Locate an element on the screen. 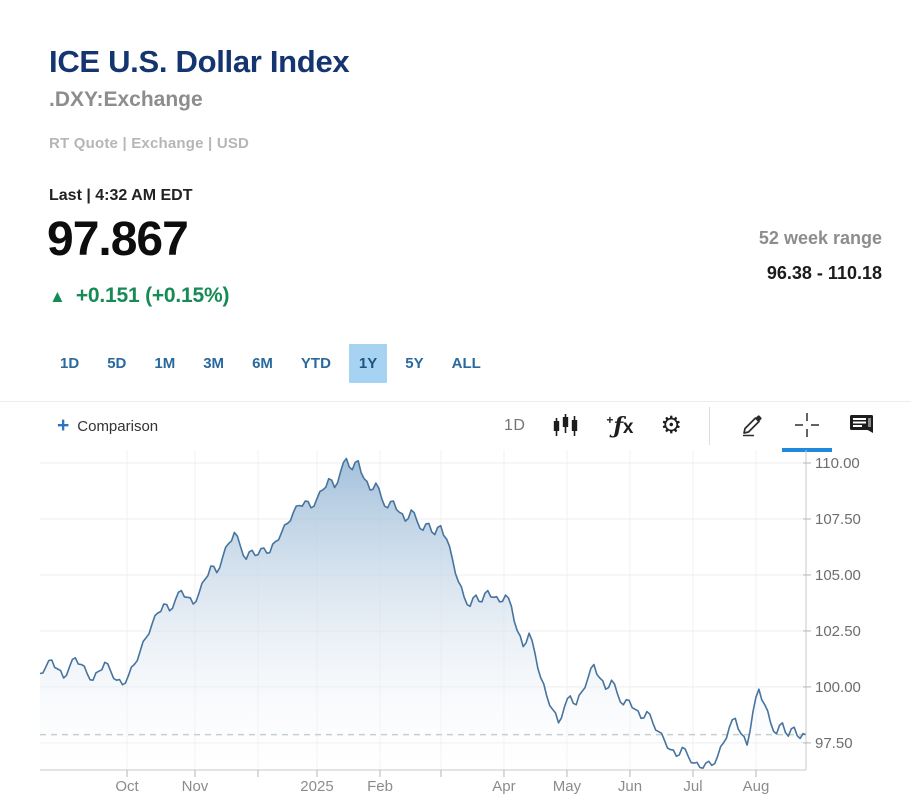  annotations-button is located at coordinates (863, 426).